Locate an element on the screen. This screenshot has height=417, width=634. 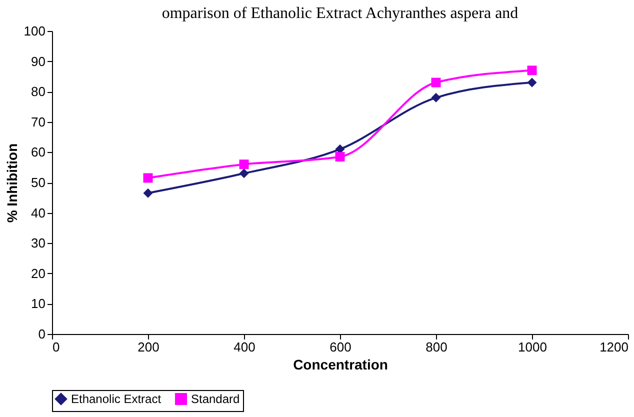
x-axis-title: Concentration is located at coordinates (340, 364).